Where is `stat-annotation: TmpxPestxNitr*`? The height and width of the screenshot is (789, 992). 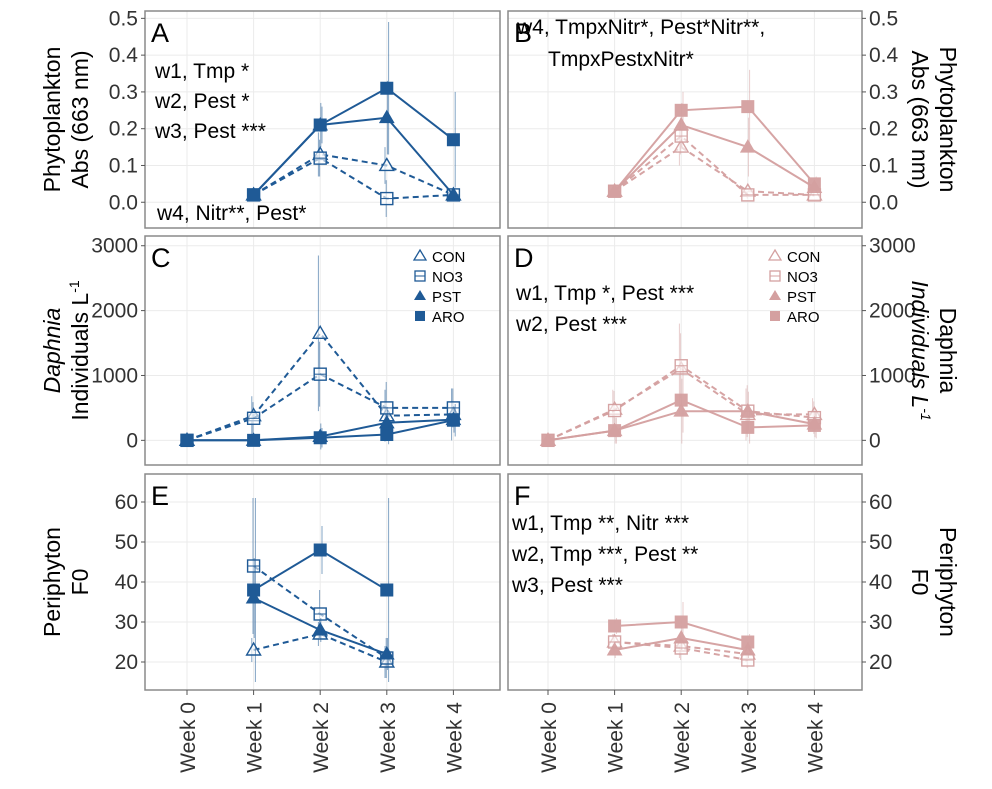
stat-annotation: TmpxPestxNitr* is located at coordinates (621, 59).